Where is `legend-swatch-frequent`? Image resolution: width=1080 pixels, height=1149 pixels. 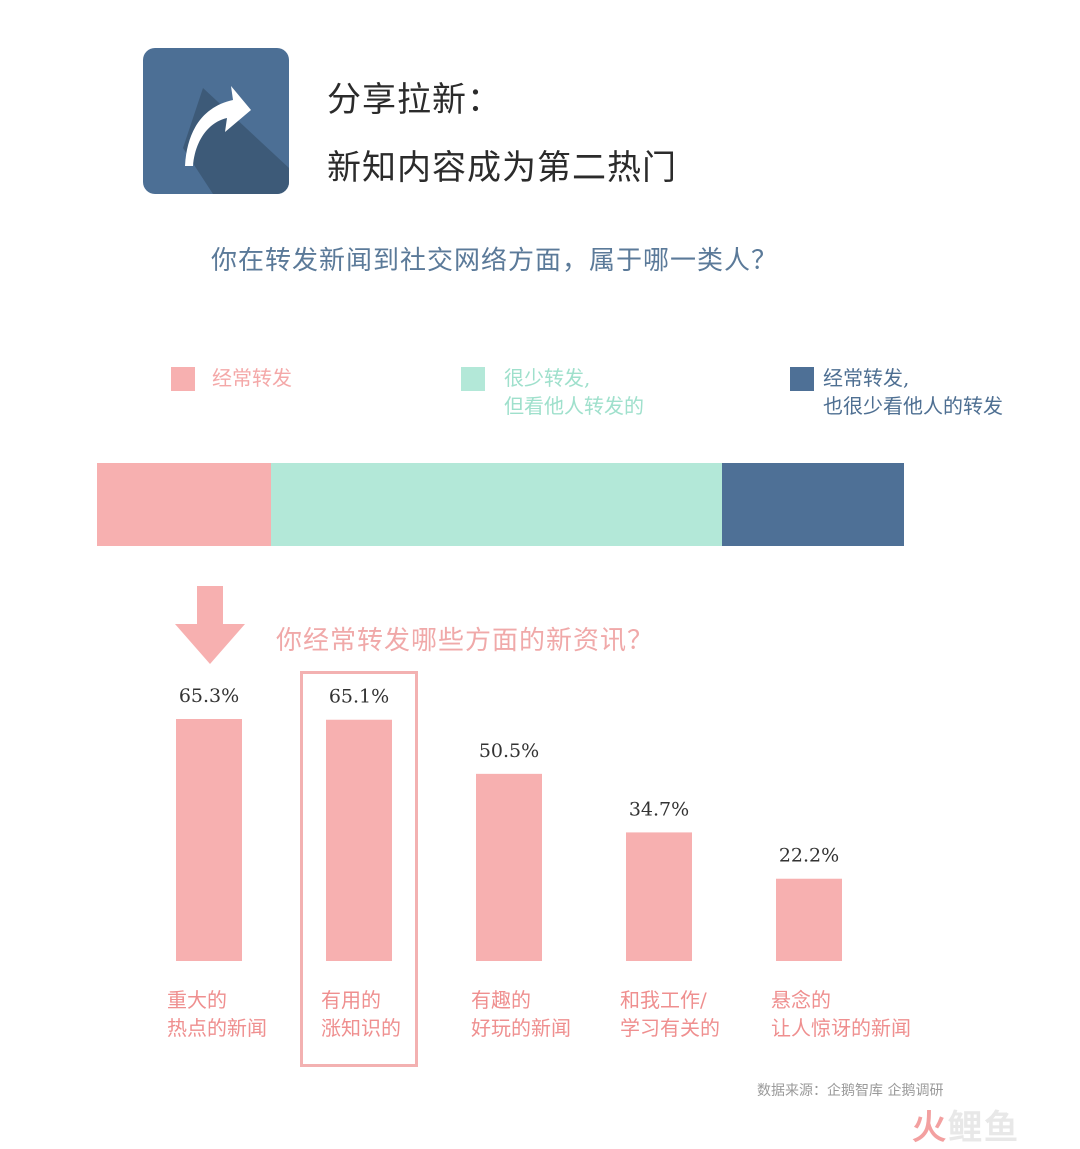
legend-swatch-frequent is located at coordinates (183, 379).